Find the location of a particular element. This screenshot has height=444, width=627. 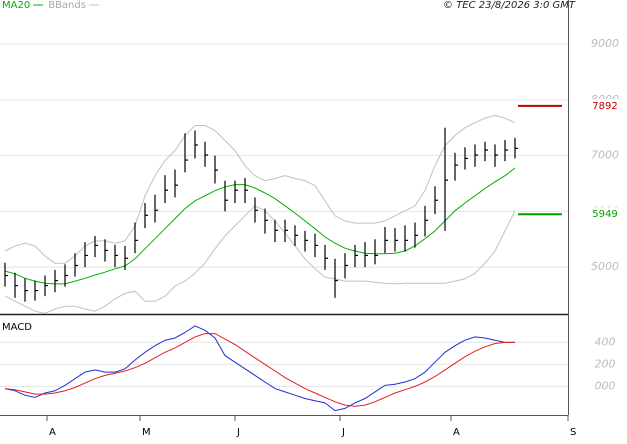

level-label: 5949 is located at coordinates (604, 214).